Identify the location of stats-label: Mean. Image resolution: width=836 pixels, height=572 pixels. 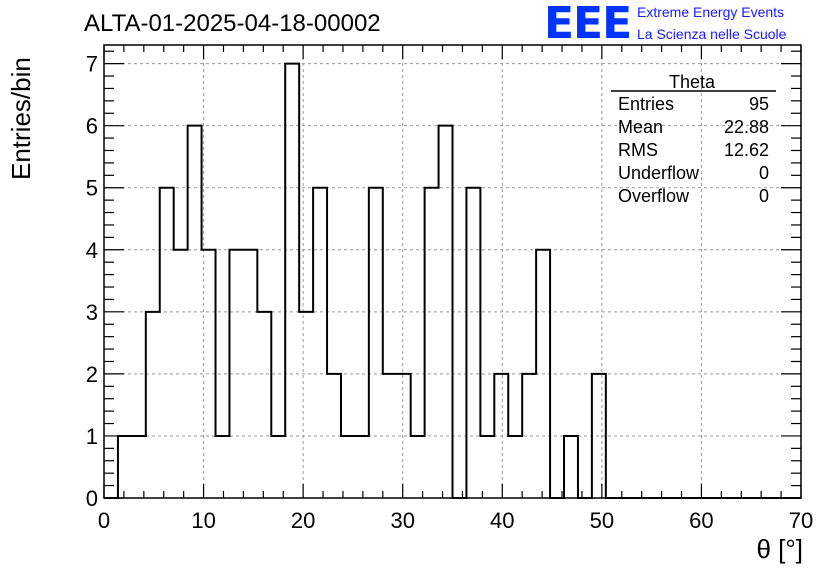
(640, 127).